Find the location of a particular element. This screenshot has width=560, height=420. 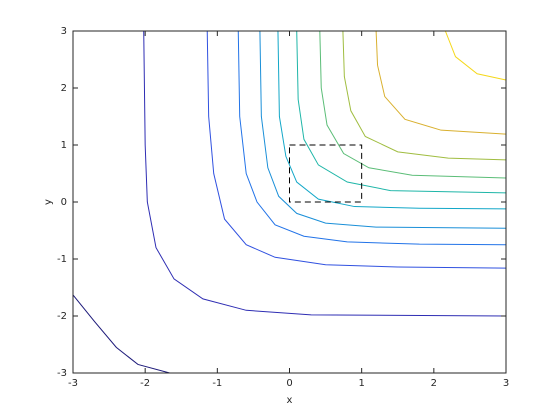

x-tick-label: -2 is located at coordinates (145, 383).